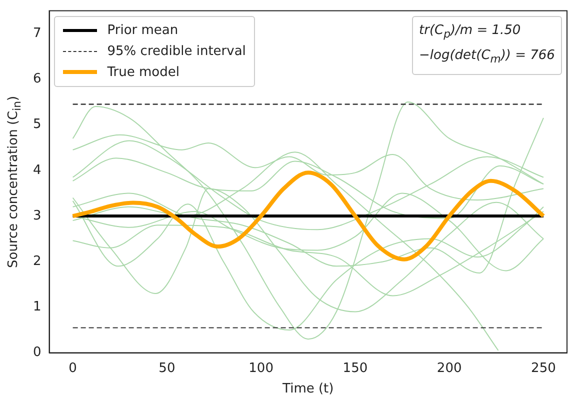  I want to click on y-tick-label: 5, so click(37, 124).